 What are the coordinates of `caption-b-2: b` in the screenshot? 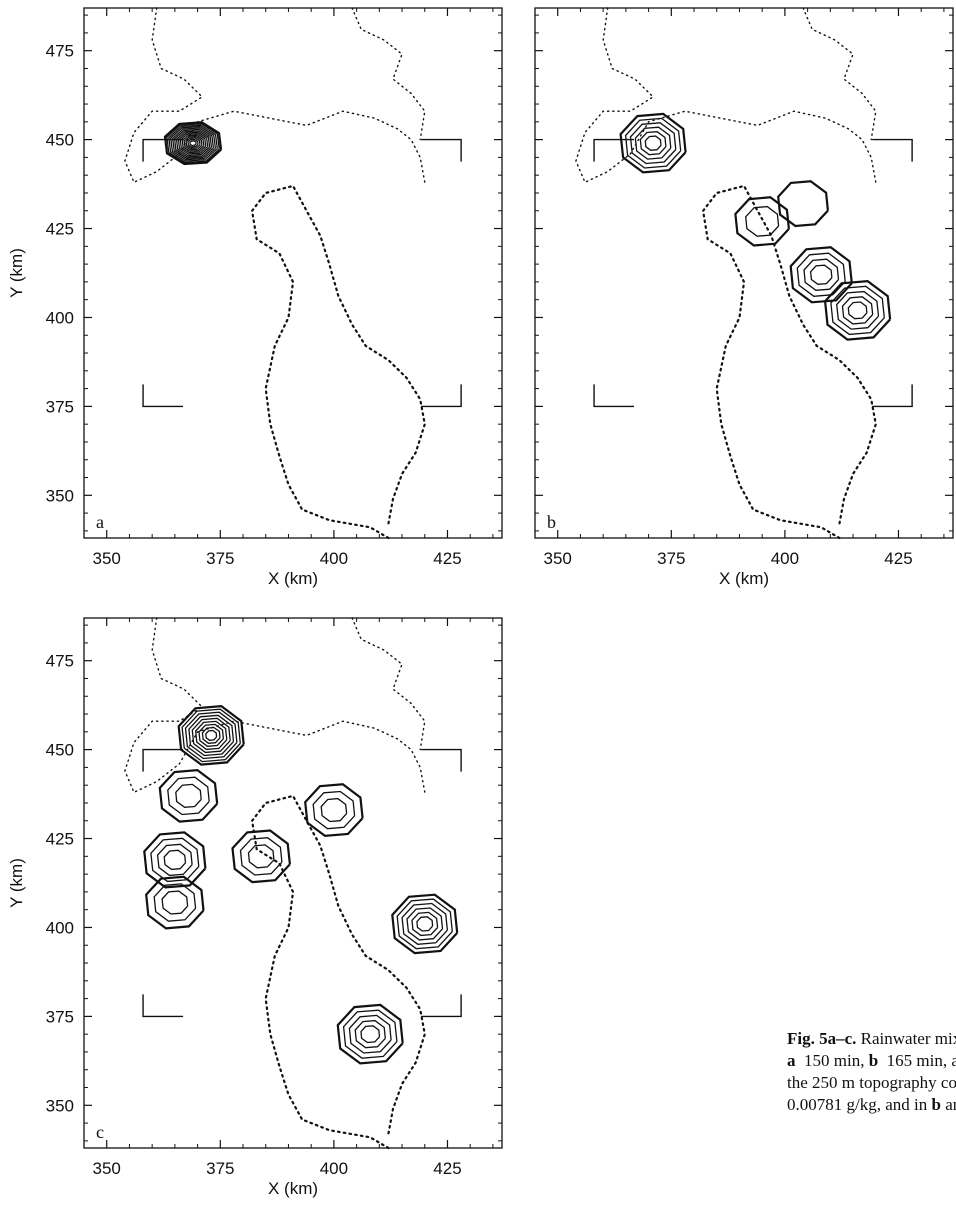 It's located at (936, 1104).